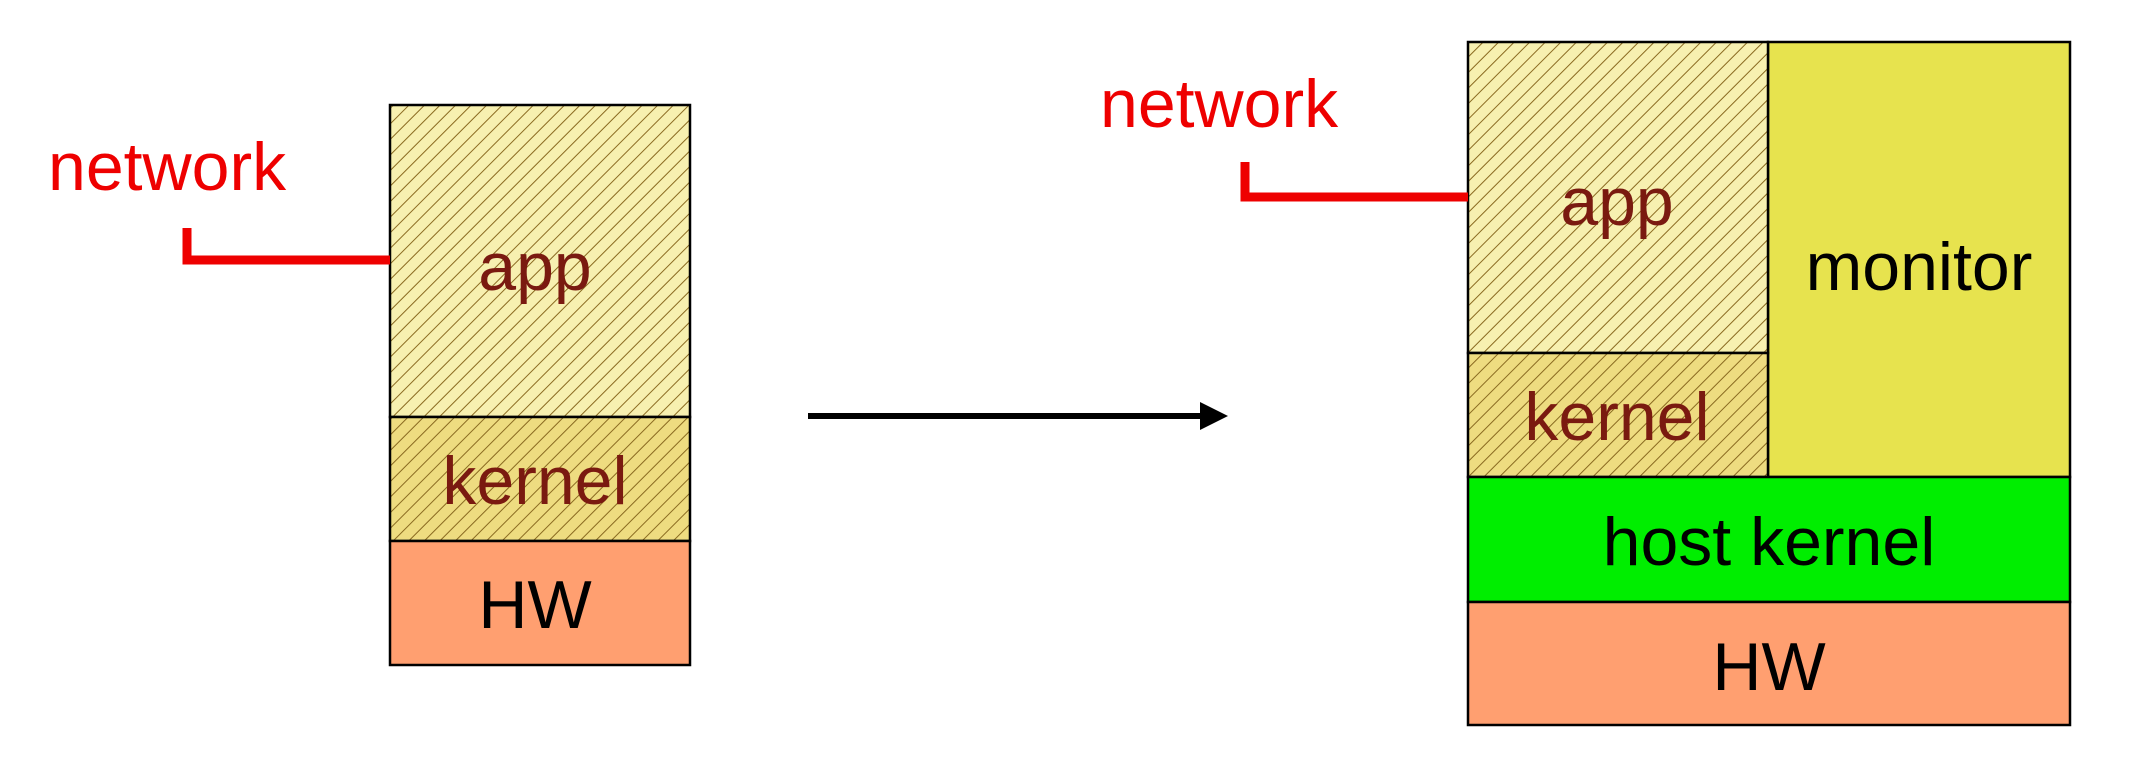  Describe the element at coordinates (534, 605) in the screenshot. I see `left-hw-label: HW` at that location.